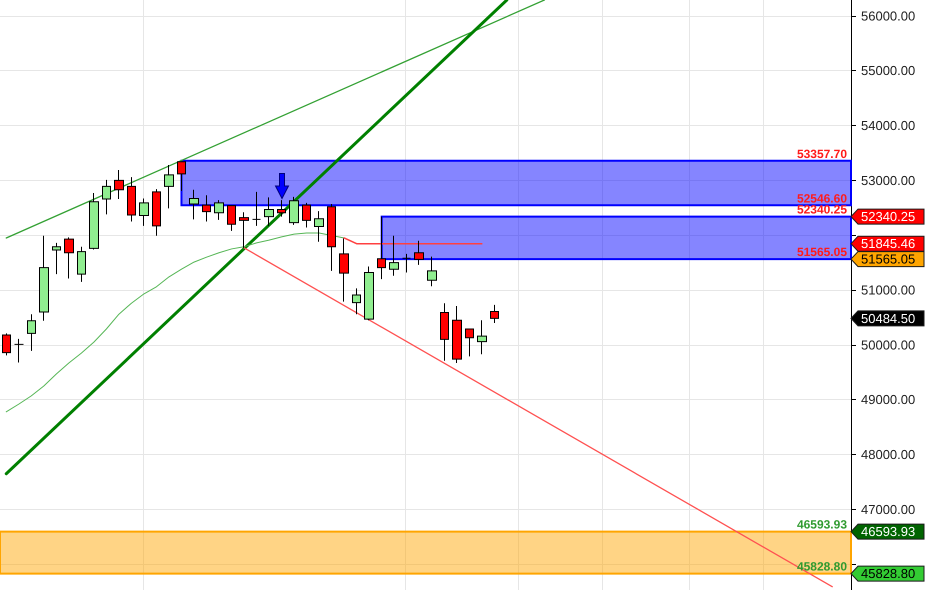 This screenshot has width=928, height=590. I want to click on y-tick-label: 55000.00, so click(888, 70).